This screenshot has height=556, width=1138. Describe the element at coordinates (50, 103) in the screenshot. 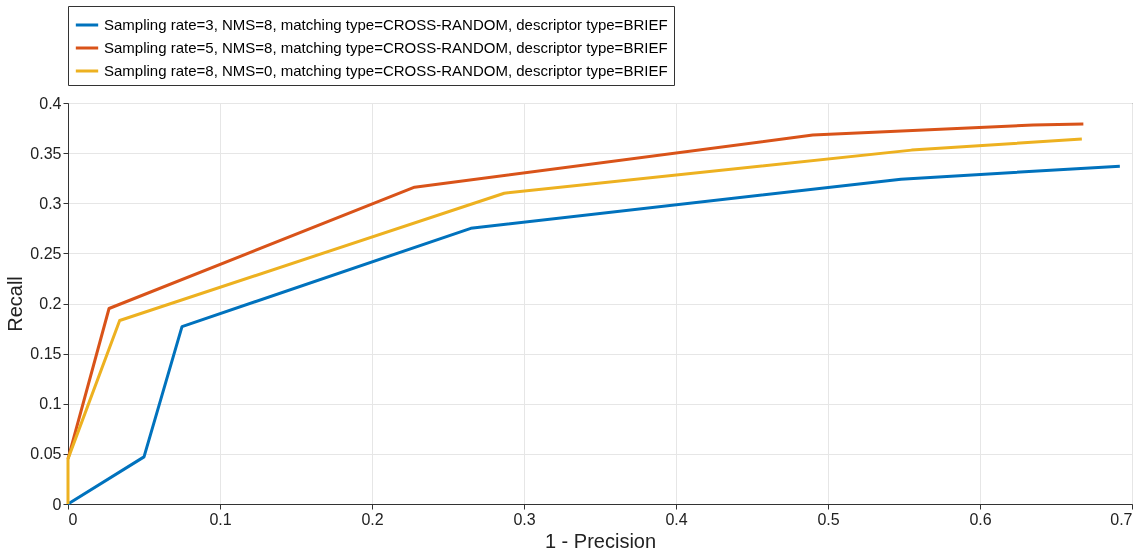

I see `y-tick-label: 0.4` at that location.